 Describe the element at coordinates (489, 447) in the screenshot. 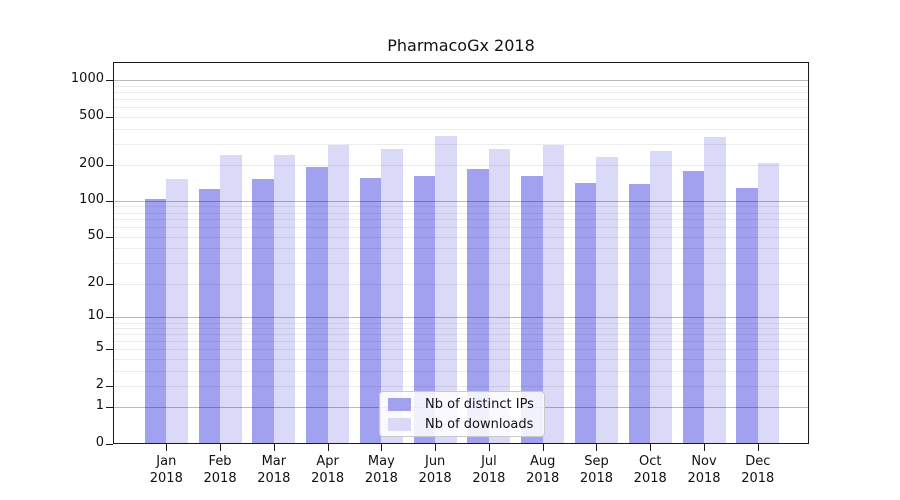

I see `x-tick-jul` at that location.